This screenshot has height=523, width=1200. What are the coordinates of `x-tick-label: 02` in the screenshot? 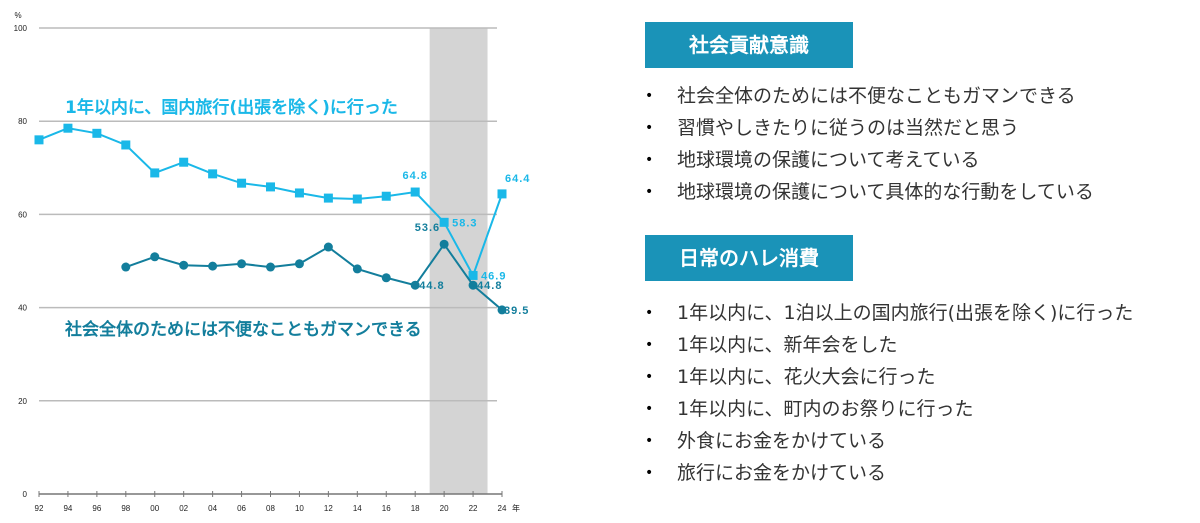 It's located at (183, 508).